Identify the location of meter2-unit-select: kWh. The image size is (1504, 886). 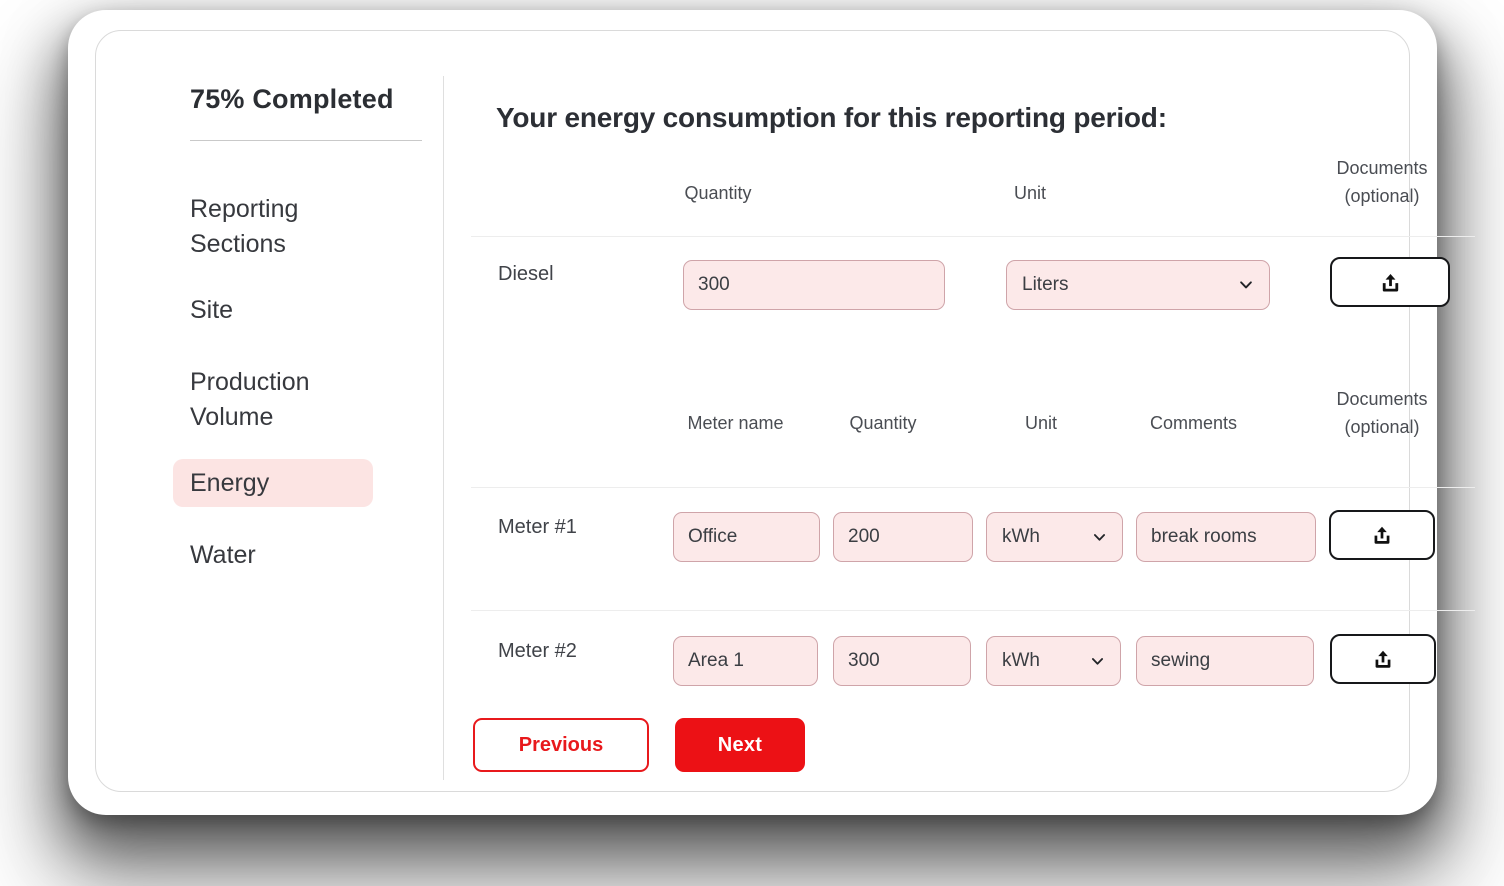
(1053, 661).